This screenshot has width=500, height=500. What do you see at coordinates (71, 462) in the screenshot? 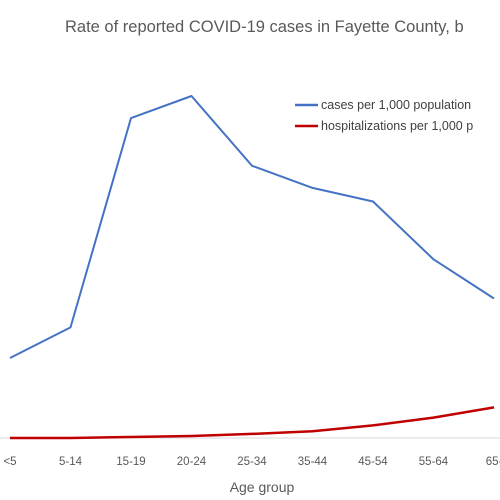
I see `x-tick-label: 5-14` at bounding box center [71, 462].